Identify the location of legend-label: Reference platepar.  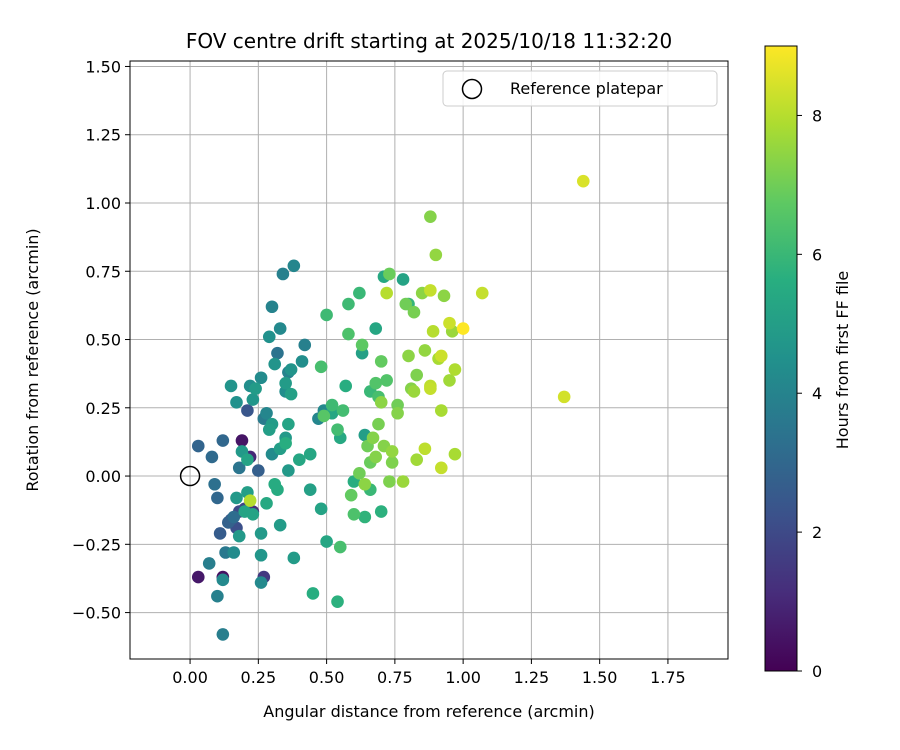
(586, 88).